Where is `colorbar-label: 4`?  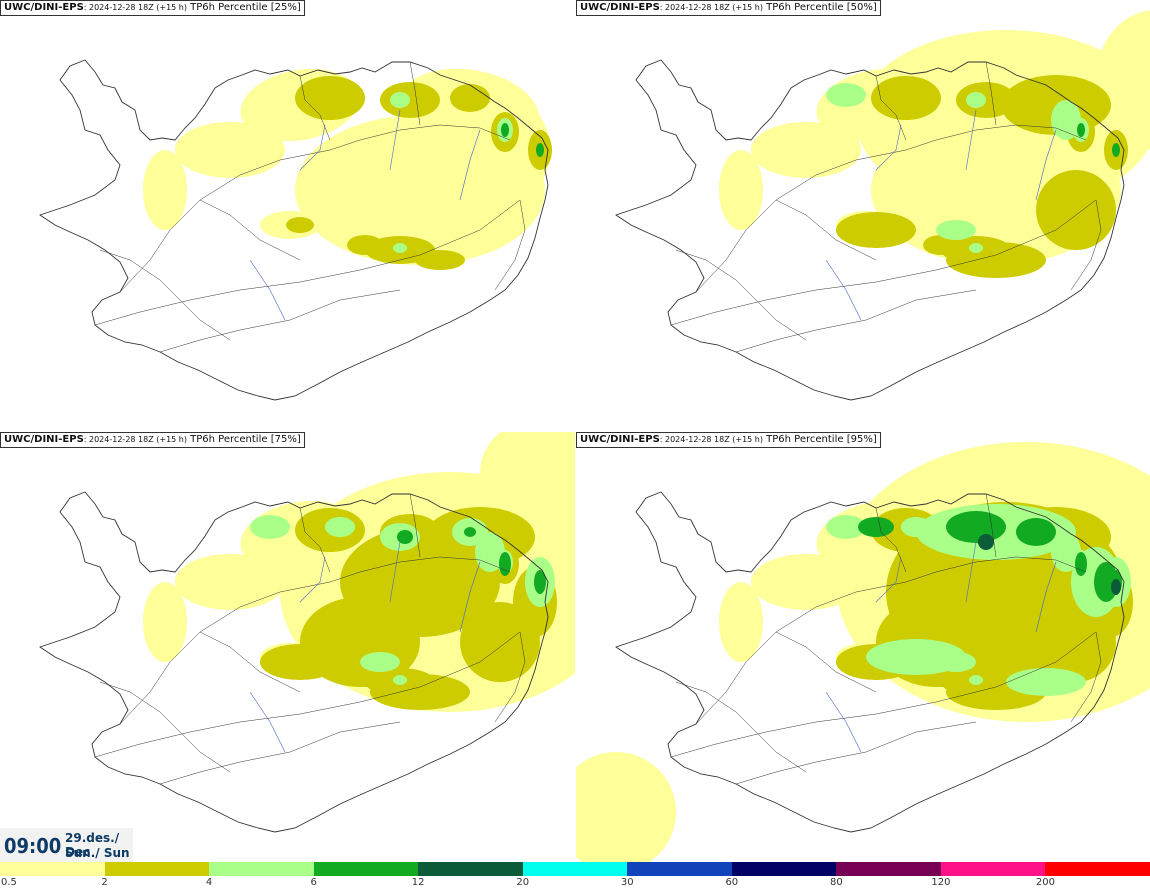
colorbar-label: 4 is located at coordinates (209, 882).